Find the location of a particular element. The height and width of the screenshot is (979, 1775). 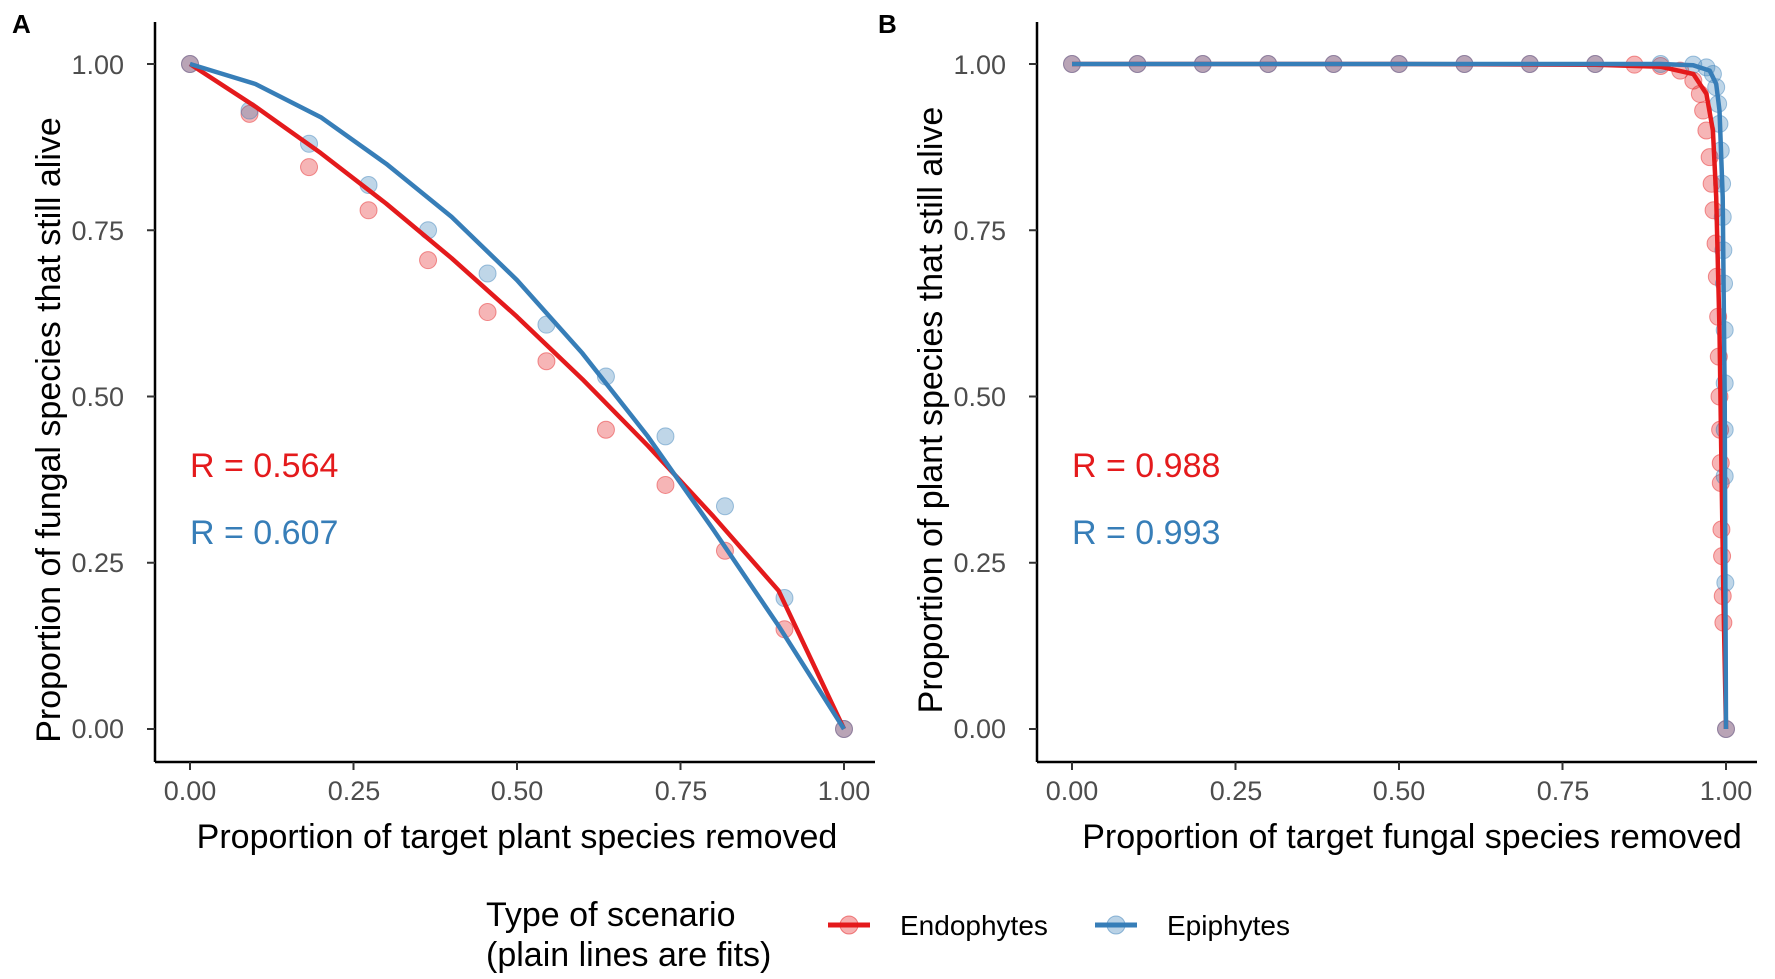

panel-a-y-tick-label: 0.50 is located at coordinates (97, 397).